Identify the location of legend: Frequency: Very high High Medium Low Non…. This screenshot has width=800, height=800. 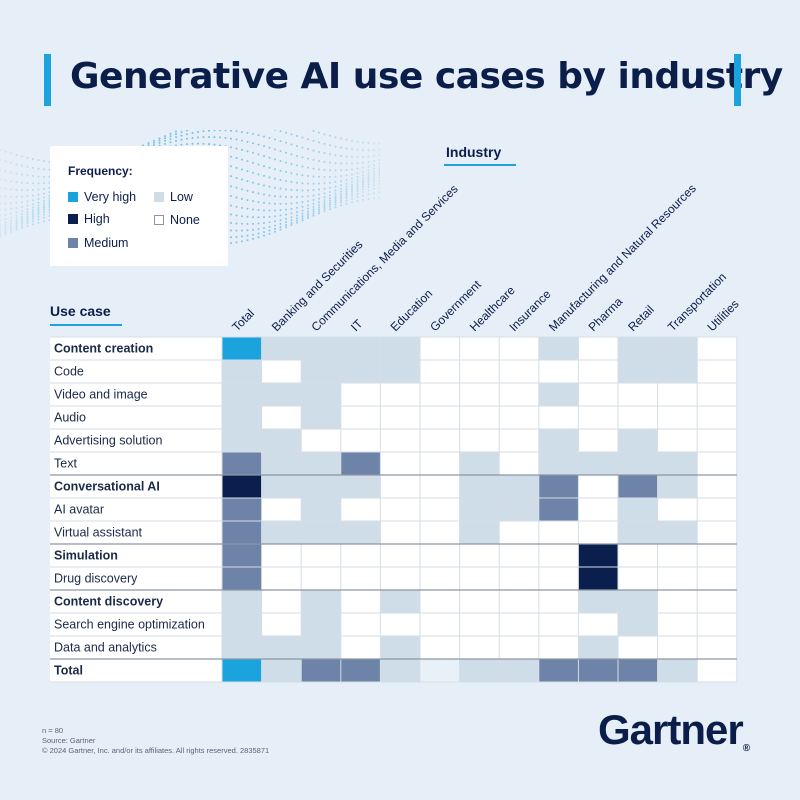
(139, 206).